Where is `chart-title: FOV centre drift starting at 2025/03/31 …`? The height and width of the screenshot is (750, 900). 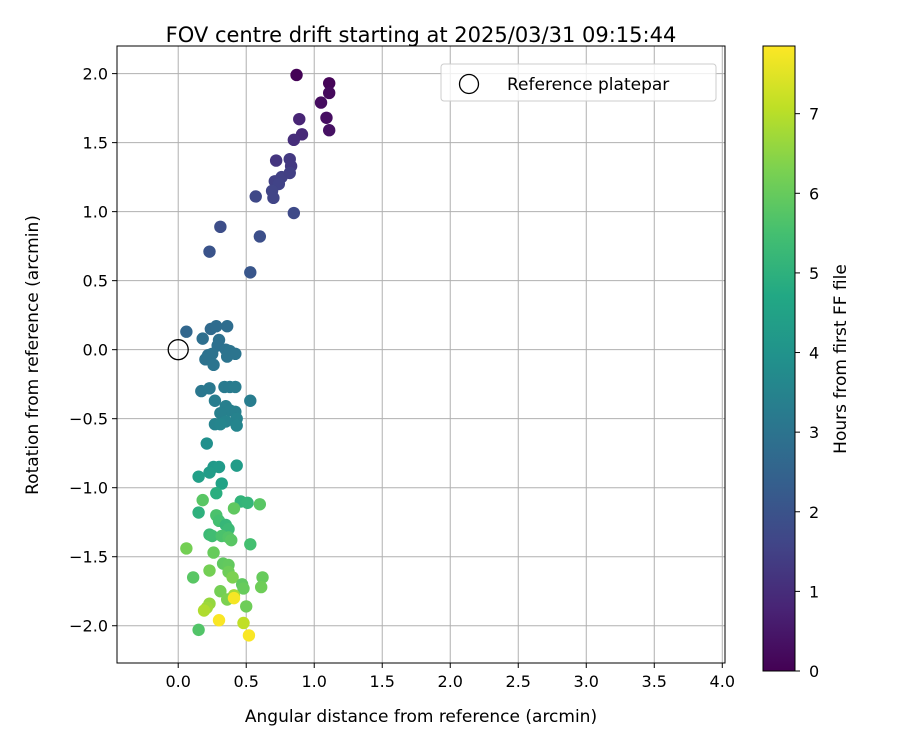
chart-title: FOV centre drift starting at 2025/03/31 … is located at coordinates (421, 35).